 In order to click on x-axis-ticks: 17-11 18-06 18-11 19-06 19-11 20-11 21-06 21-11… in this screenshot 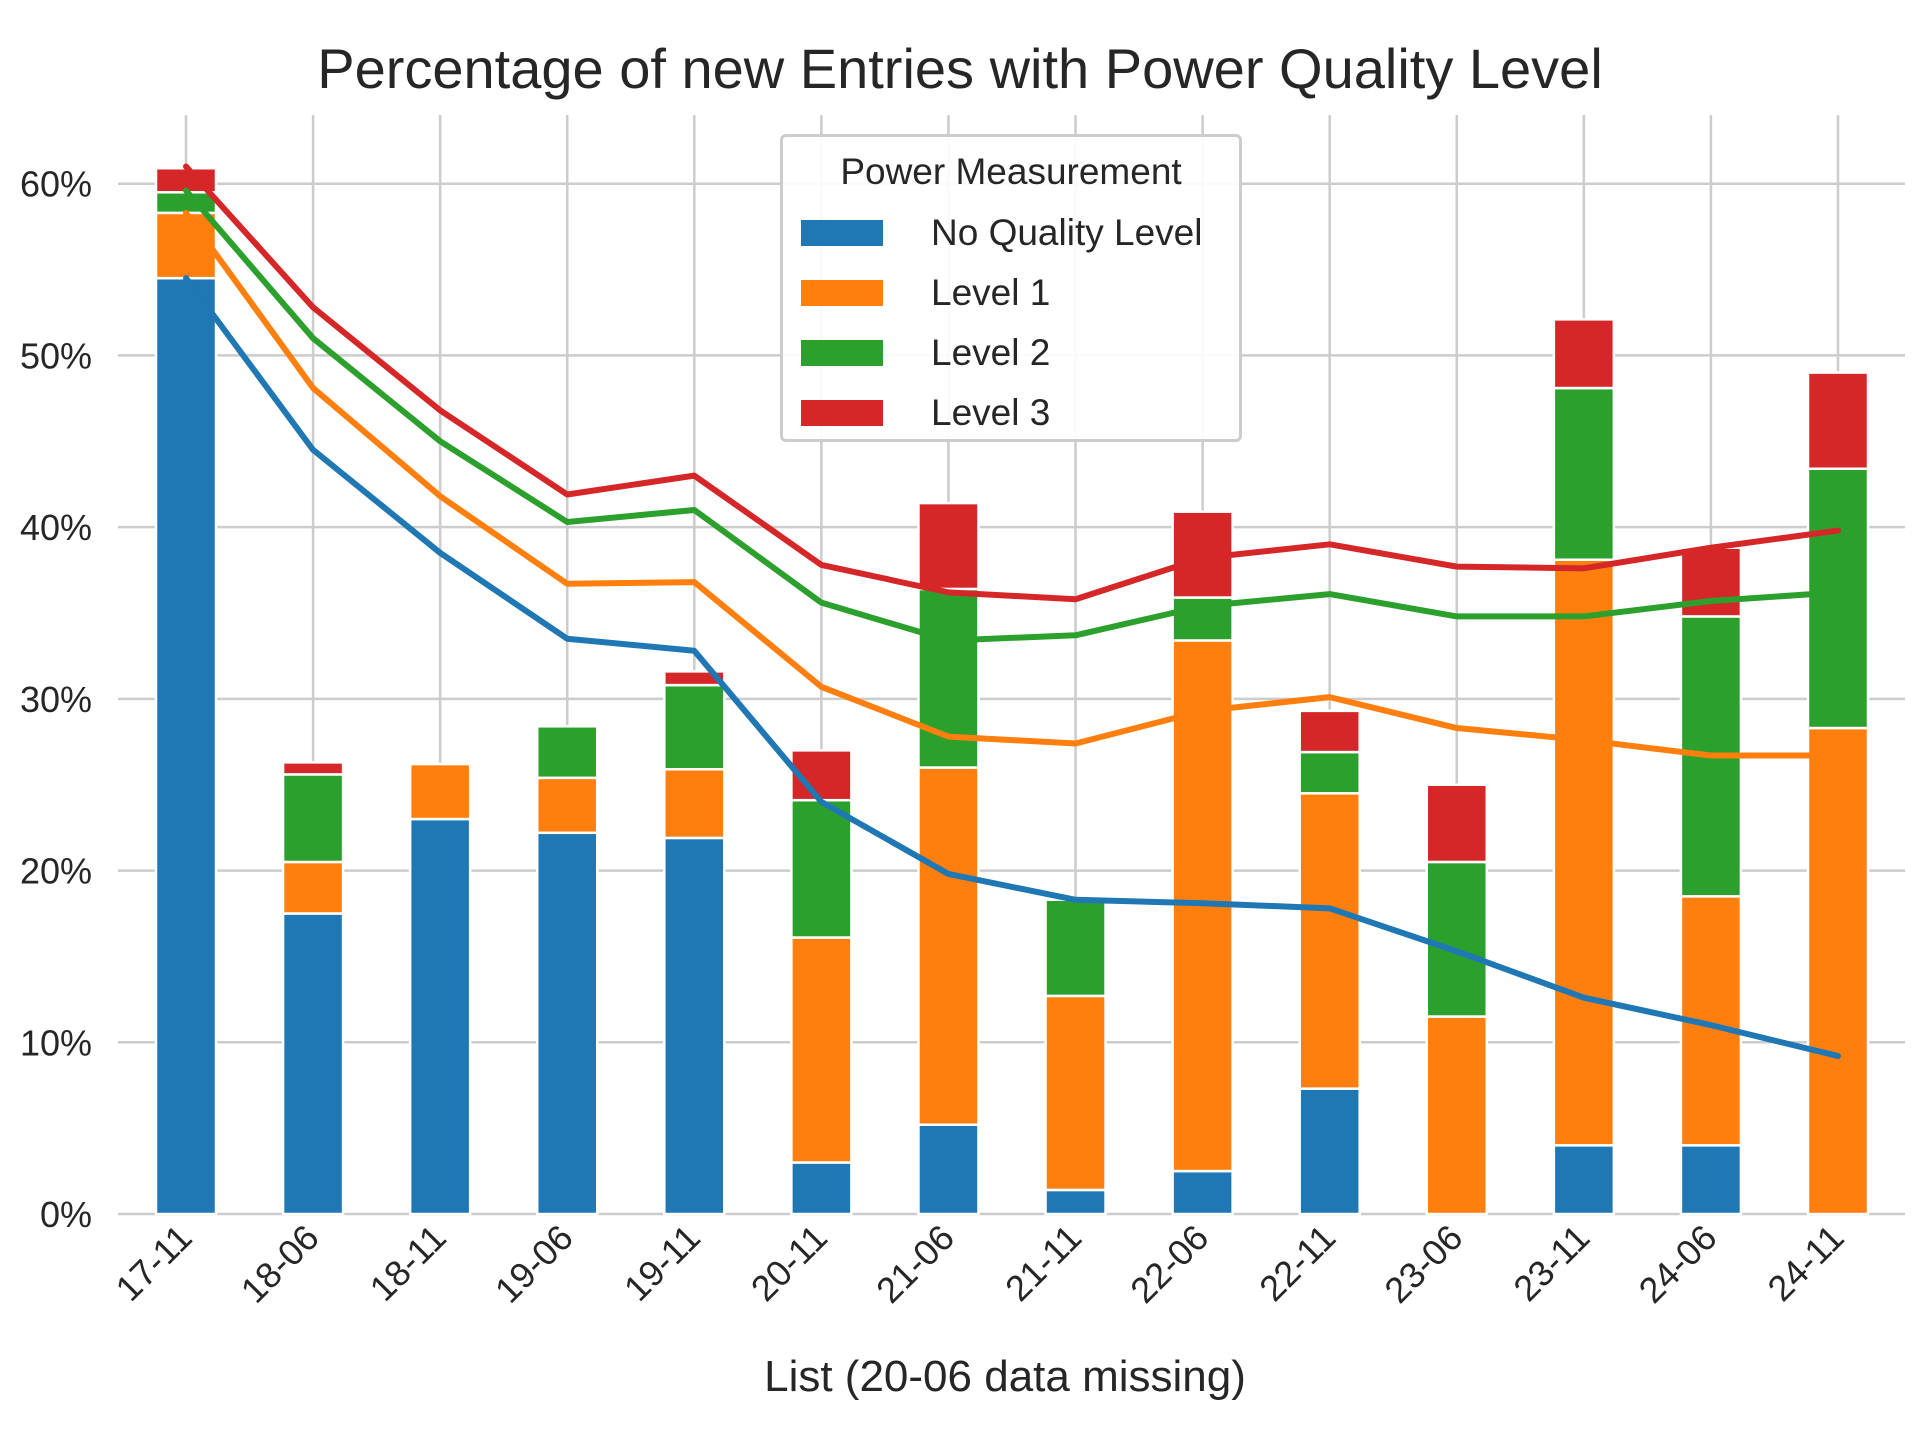, I will do `click(979, 1264)`.